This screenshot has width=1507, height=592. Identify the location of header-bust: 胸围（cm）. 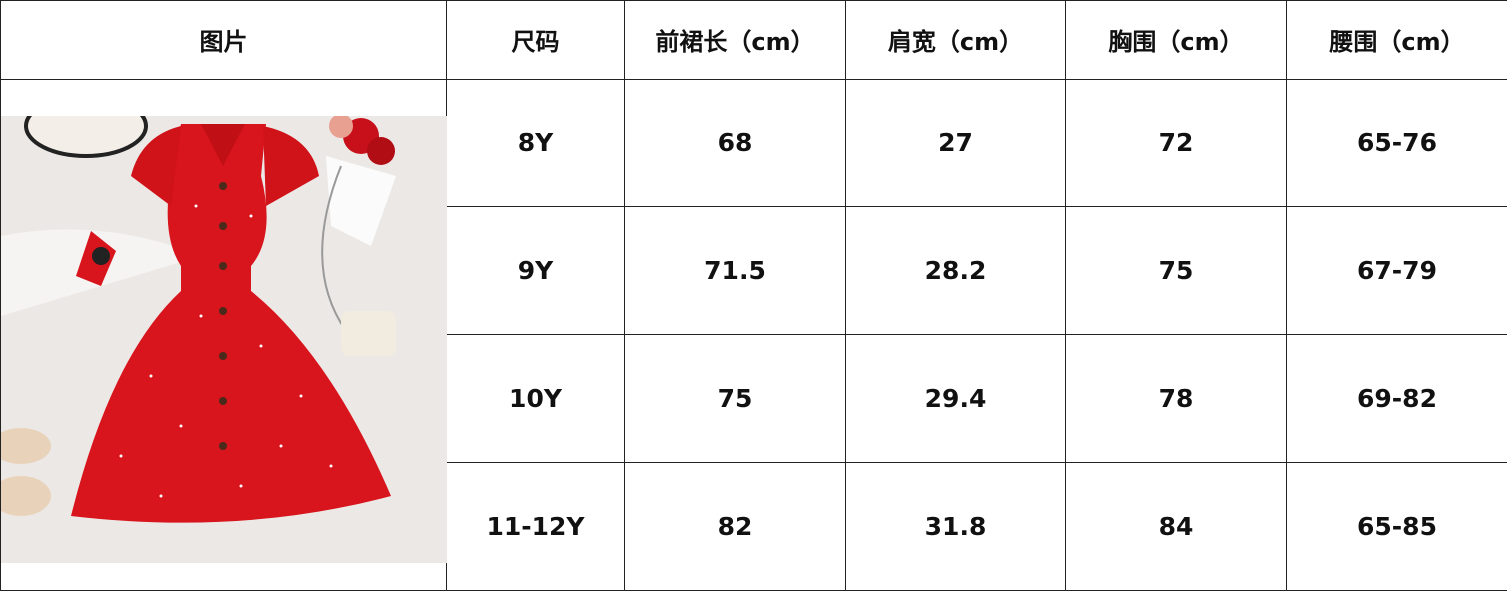
(1176, 40).